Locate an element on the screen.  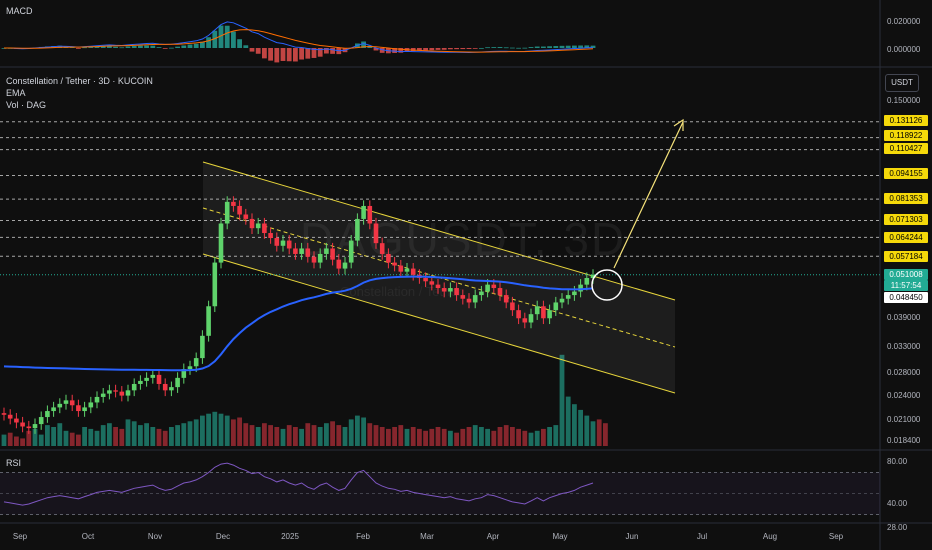
price-axis-label: 0.150000 is located at coordinates (904, 100).